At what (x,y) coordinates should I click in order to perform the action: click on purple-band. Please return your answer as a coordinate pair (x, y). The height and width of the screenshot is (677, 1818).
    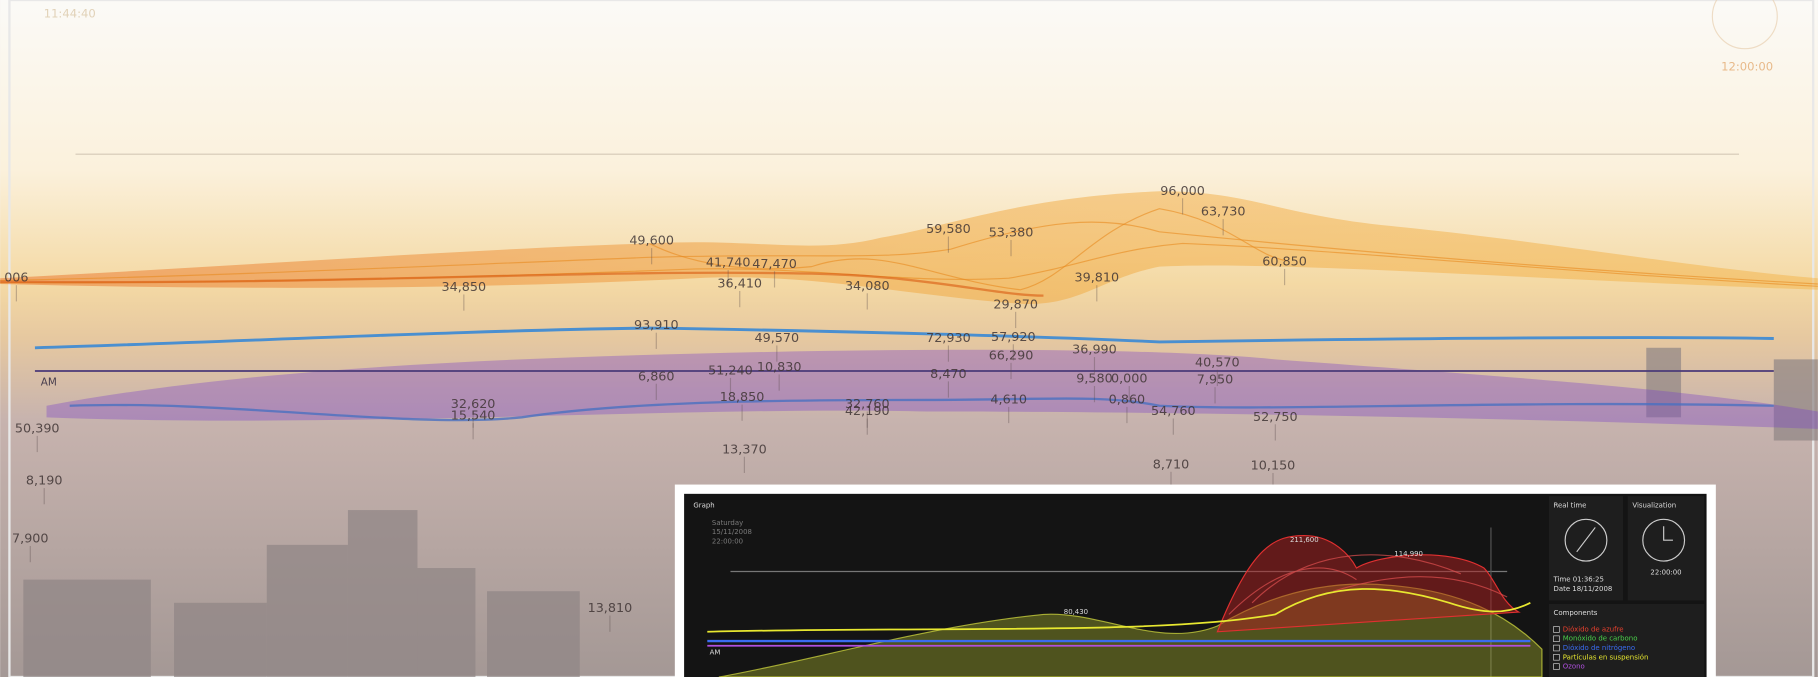
    Looking at the image, I should click on (932, 389).